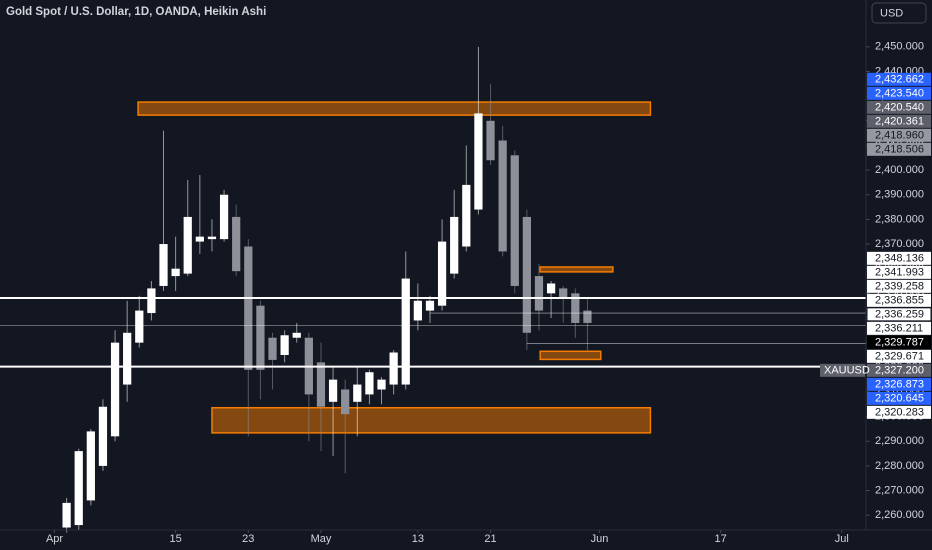  I want to click on price-label: 2,320.645, so click(899, 399).